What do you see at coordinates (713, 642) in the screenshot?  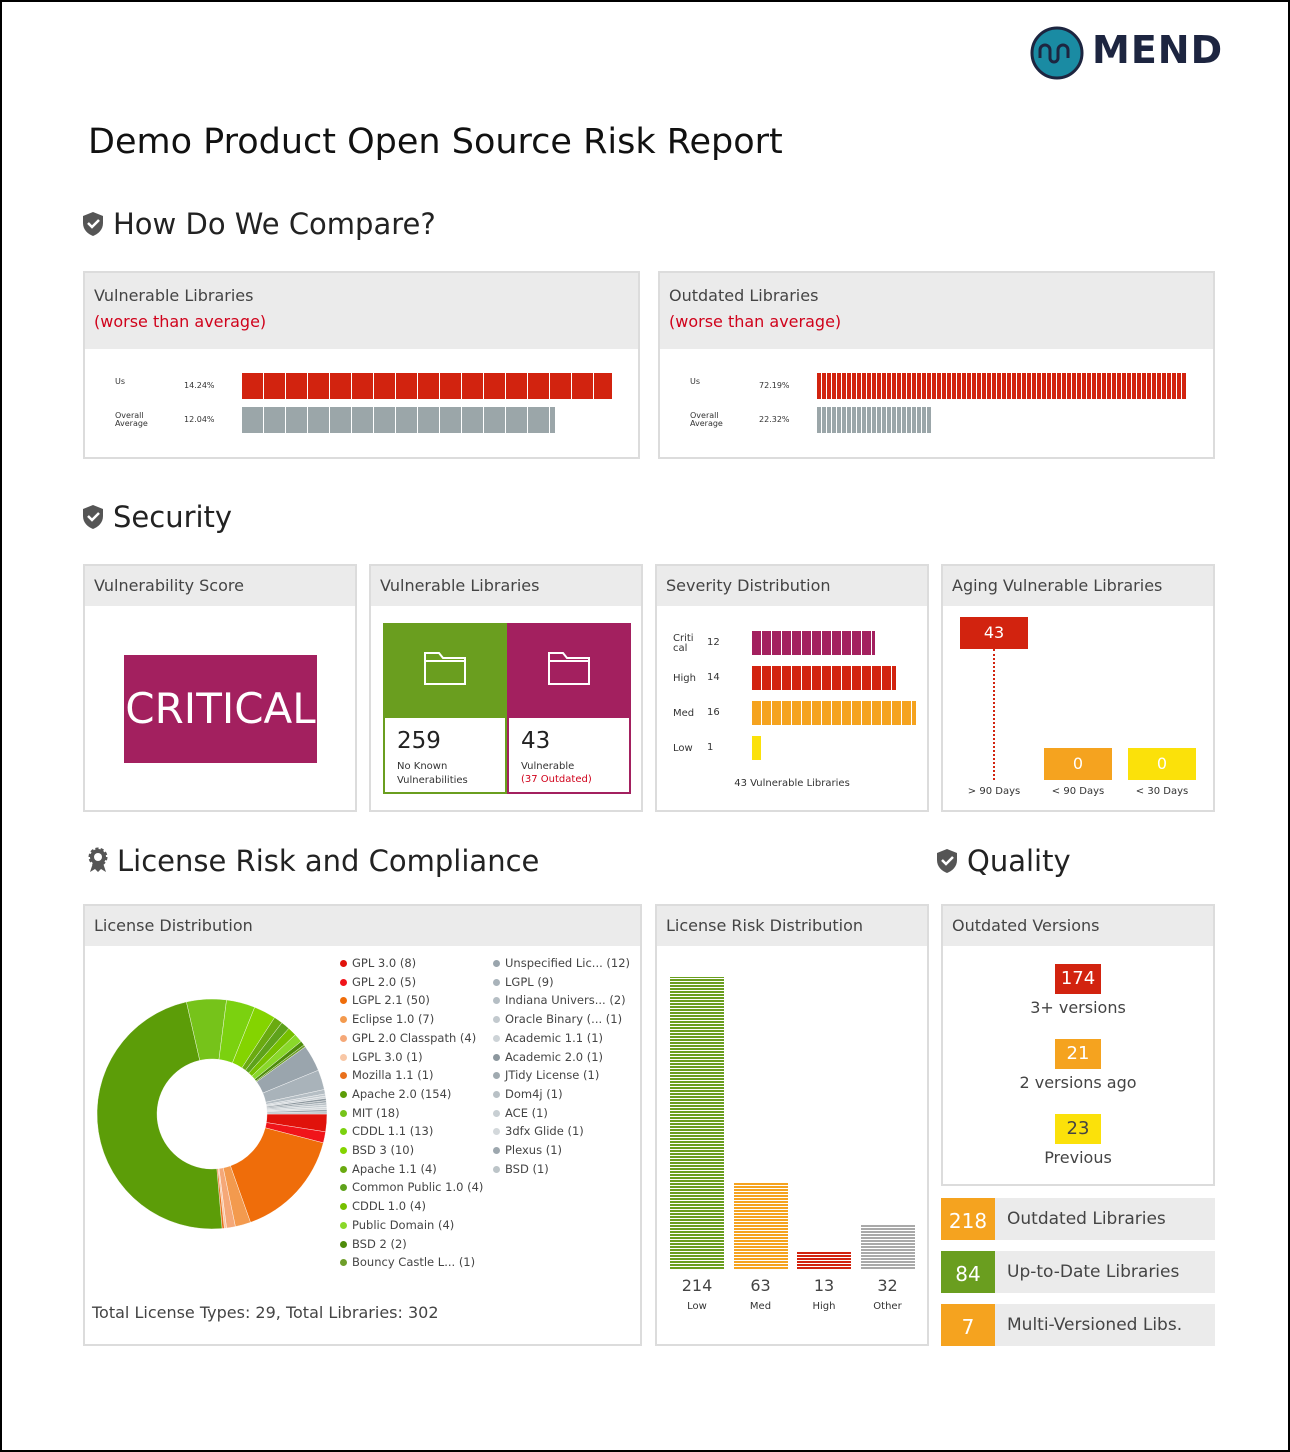 I see `value-label: 12` at bounding box center [713, 642].